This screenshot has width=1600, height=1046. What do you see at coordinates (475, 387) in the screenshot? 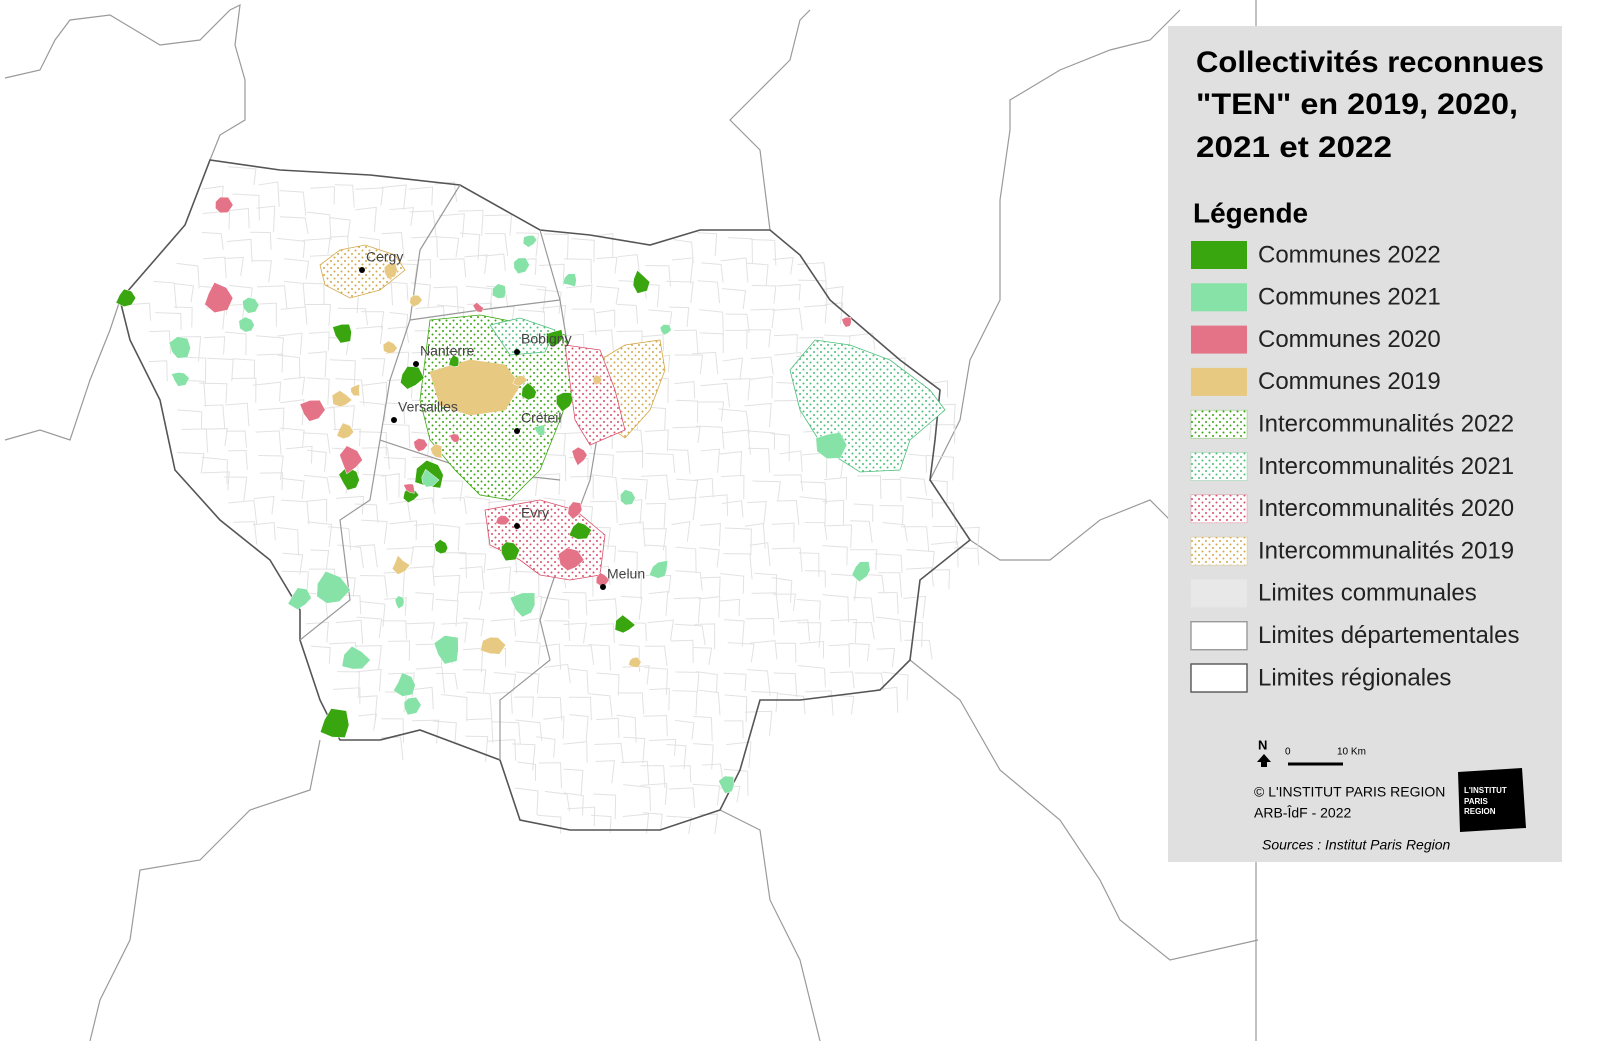
I see `intercommunality` at bounding box center [475, 387].